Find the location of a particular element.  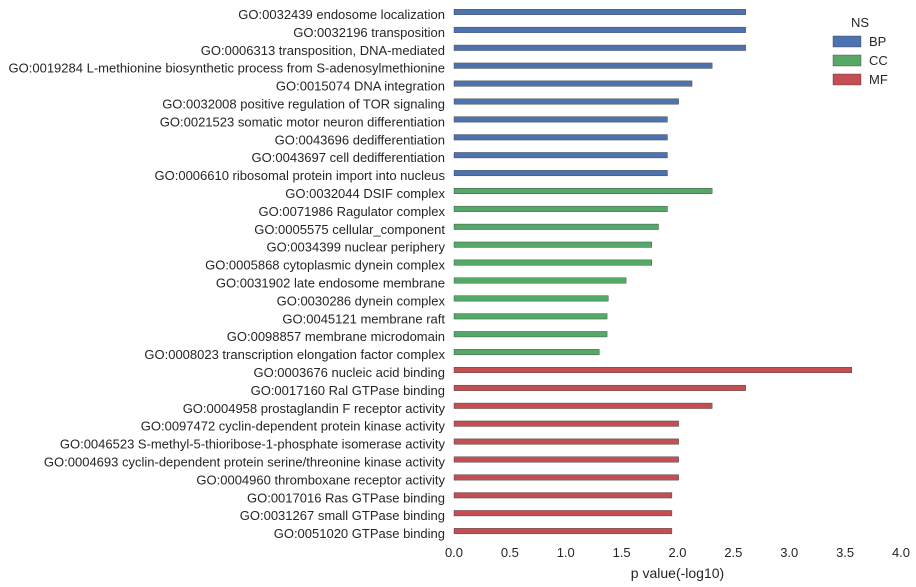

category-label: GO:0031902 late endosome membrane is located at coordinates (330, 283).